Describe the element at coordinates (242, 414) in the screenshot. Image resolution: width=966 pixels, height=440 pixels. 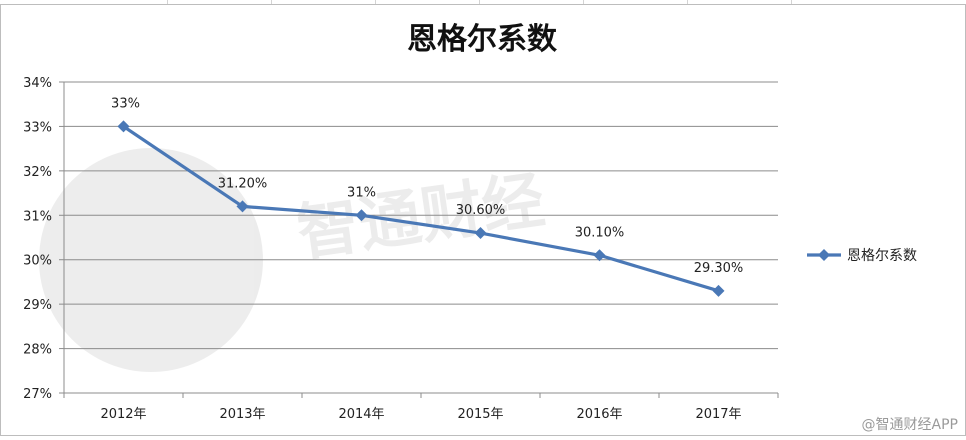
I see `x-tick-label: 2013年` at that location.